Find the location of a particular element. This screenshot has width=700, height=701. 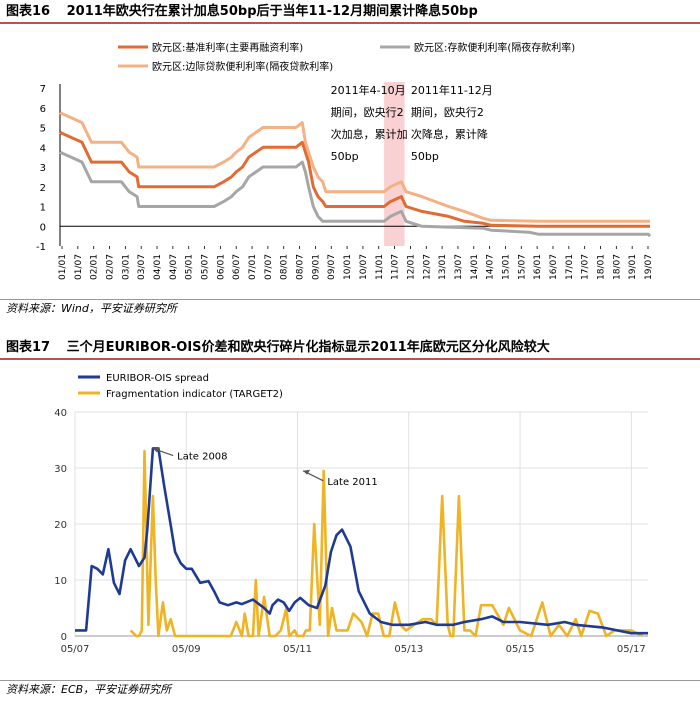

x-tick-label: 15/07 is located at coordinates (522, 267).